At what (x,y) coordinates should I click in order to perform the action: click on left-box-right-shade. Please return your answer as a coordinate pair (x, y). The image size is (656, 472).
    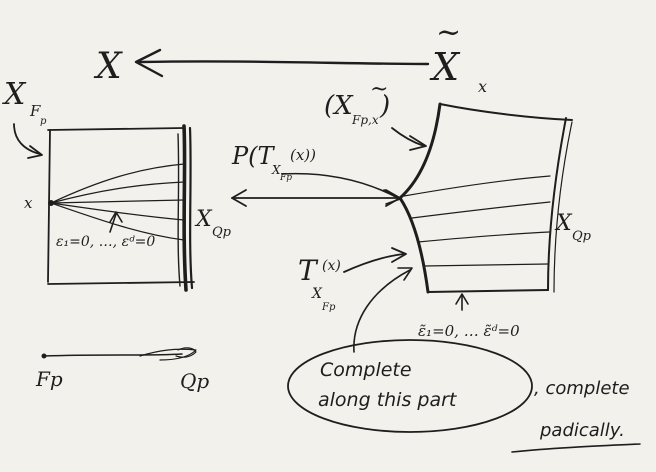
    Looking at the image, I should click on (179, 210).